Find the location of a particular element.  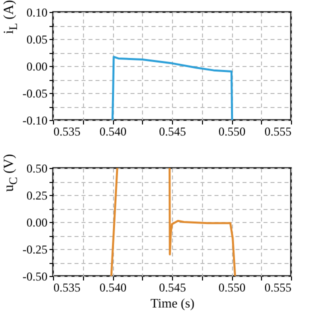

y-tick-label: 0.05 is located at coordinates (37, 39).